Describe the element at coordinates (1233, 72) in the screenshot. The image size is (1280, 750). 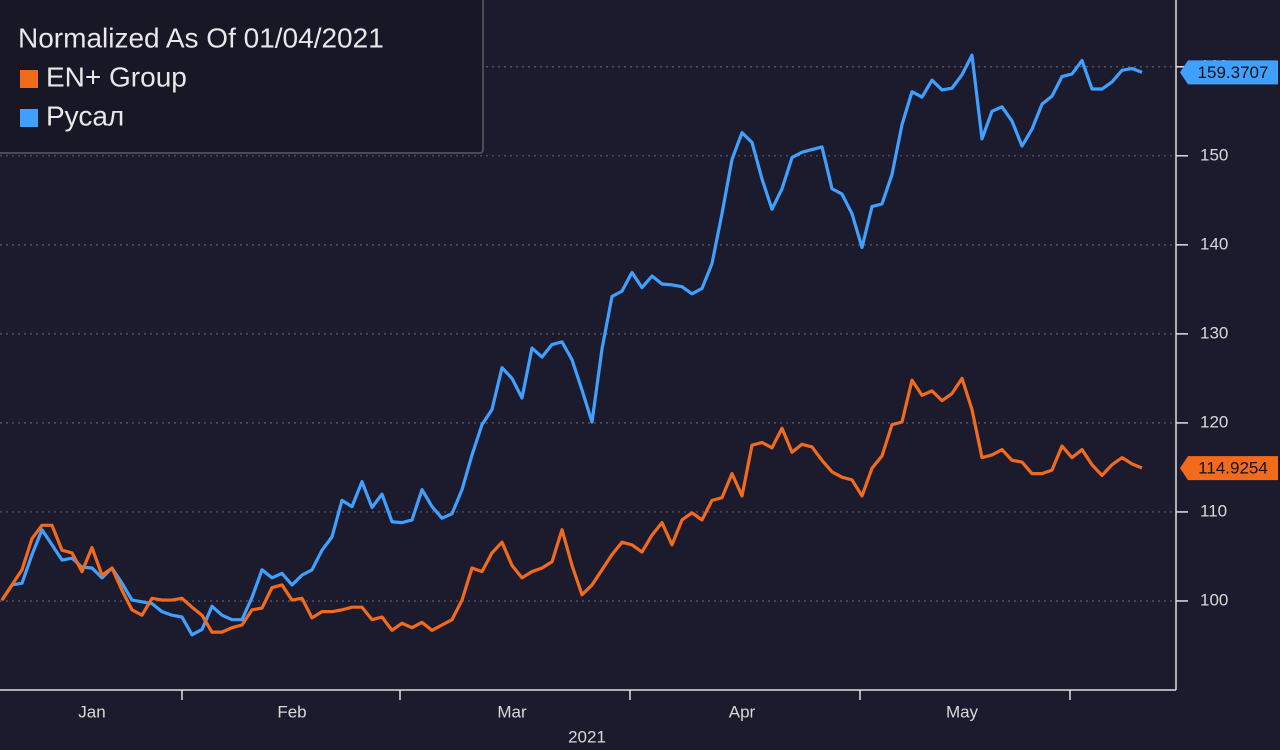
I see `last-value-label: 159.3707` at that location.